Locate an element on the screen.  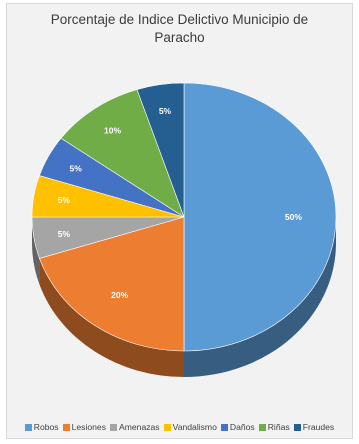
data-label-rinas: 10% is located at coordinates (112, 130).